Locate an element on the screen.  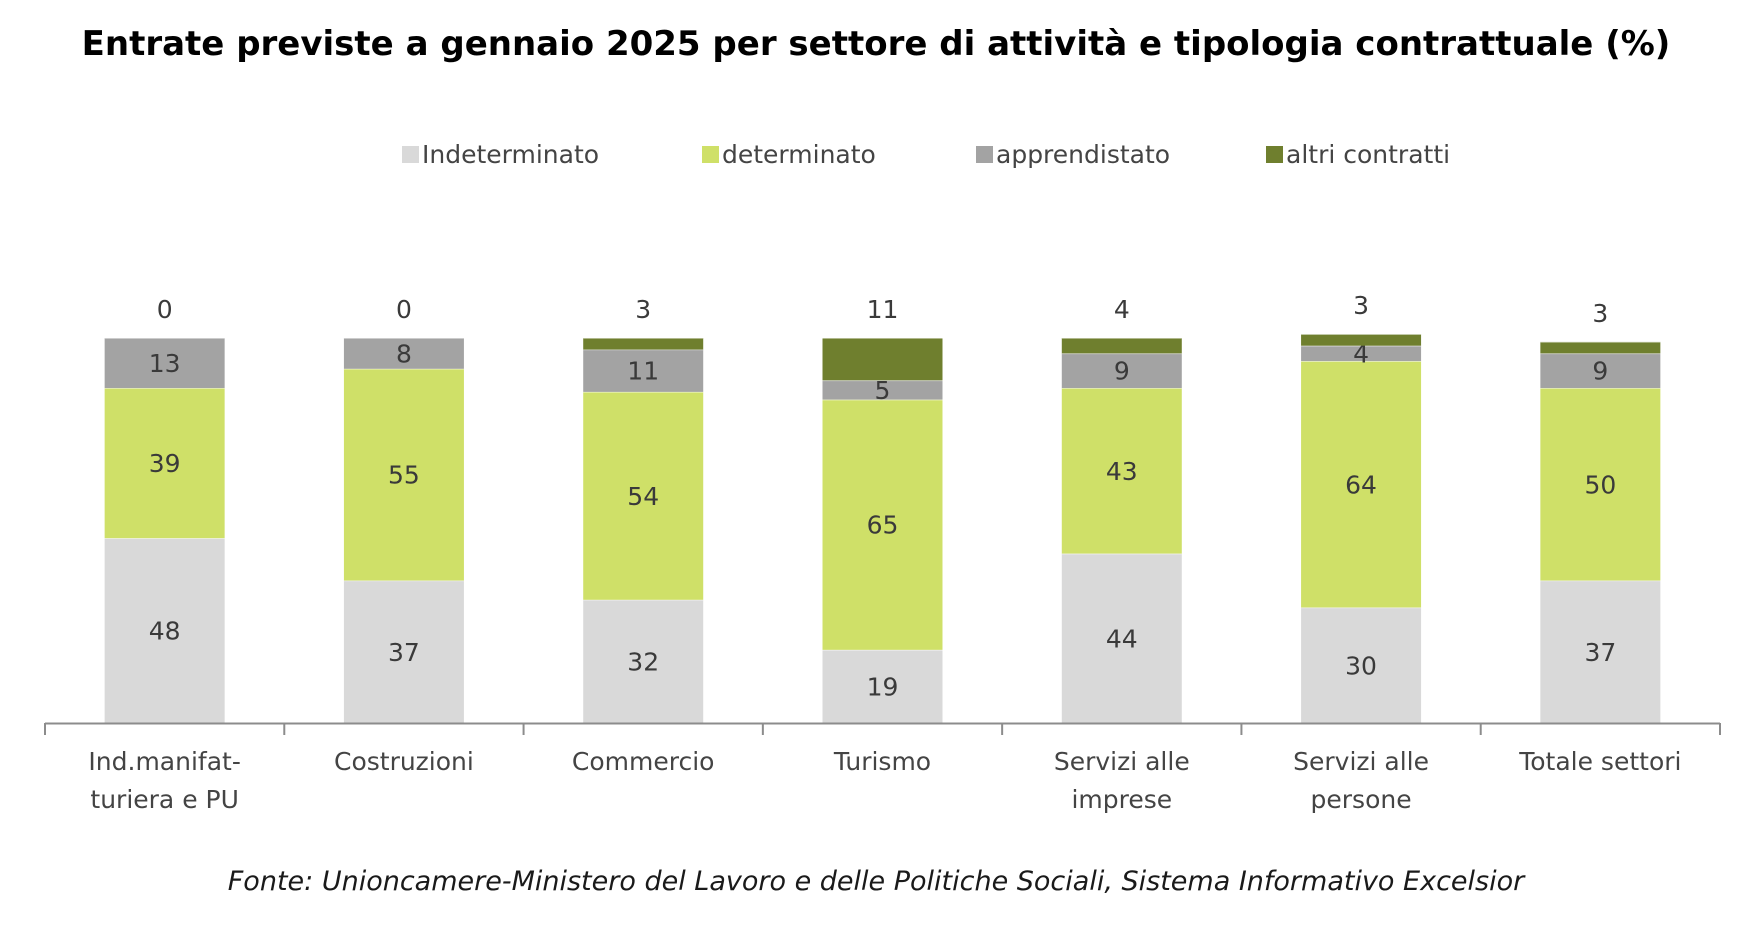
data-label: 54 is located at coordinates (643, 496).